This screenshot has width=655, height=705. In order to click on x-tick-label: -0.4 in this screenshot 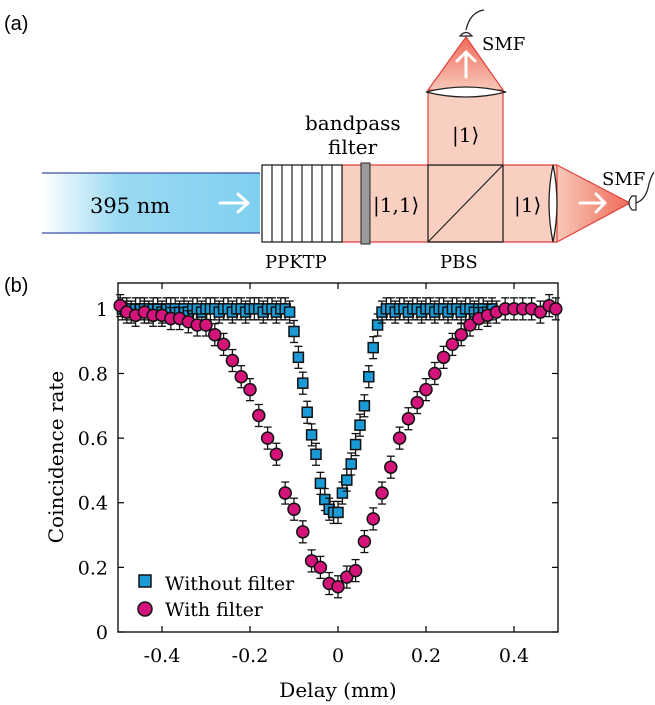, I will do `click(162, 656)`.